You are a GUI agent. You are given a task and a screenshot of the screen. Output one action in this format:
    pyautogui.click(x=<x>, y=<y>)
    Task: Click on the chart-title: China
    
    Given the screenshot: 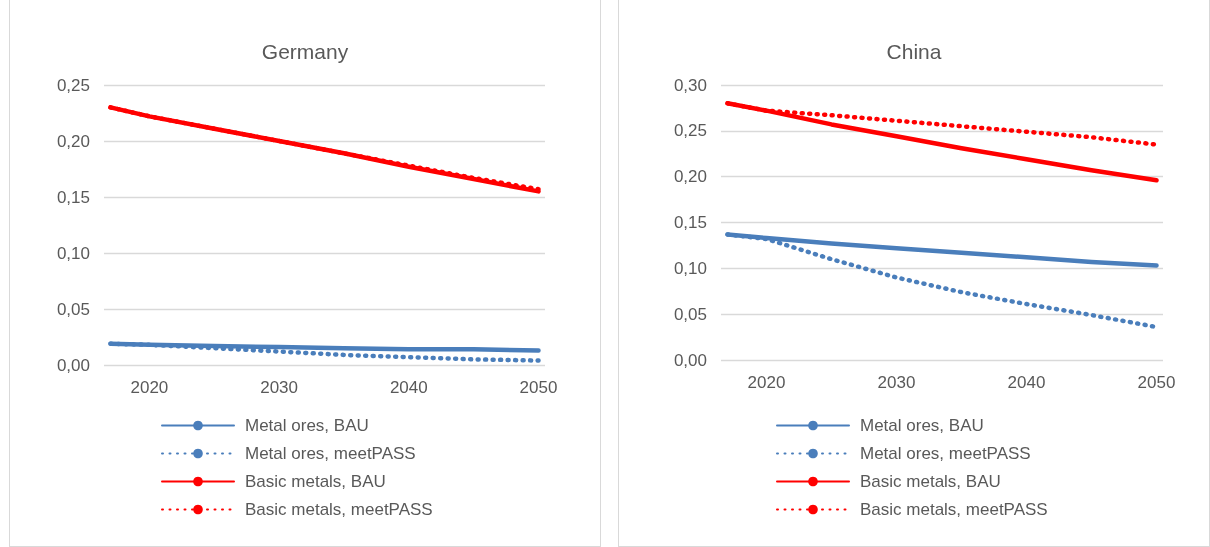 What is the action you would take?
    pyautogui.click(x=914, y=51)
    